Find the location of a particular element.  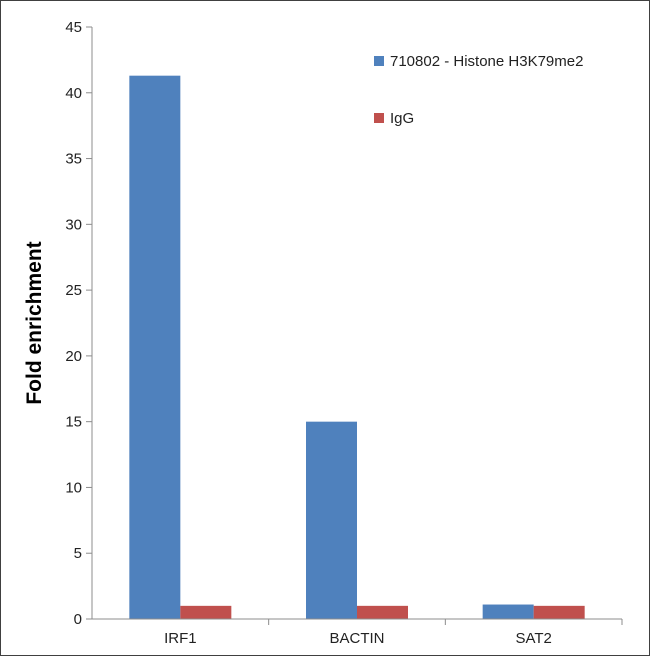

y-tick-label: 15 is located at coordinates (73, 422).